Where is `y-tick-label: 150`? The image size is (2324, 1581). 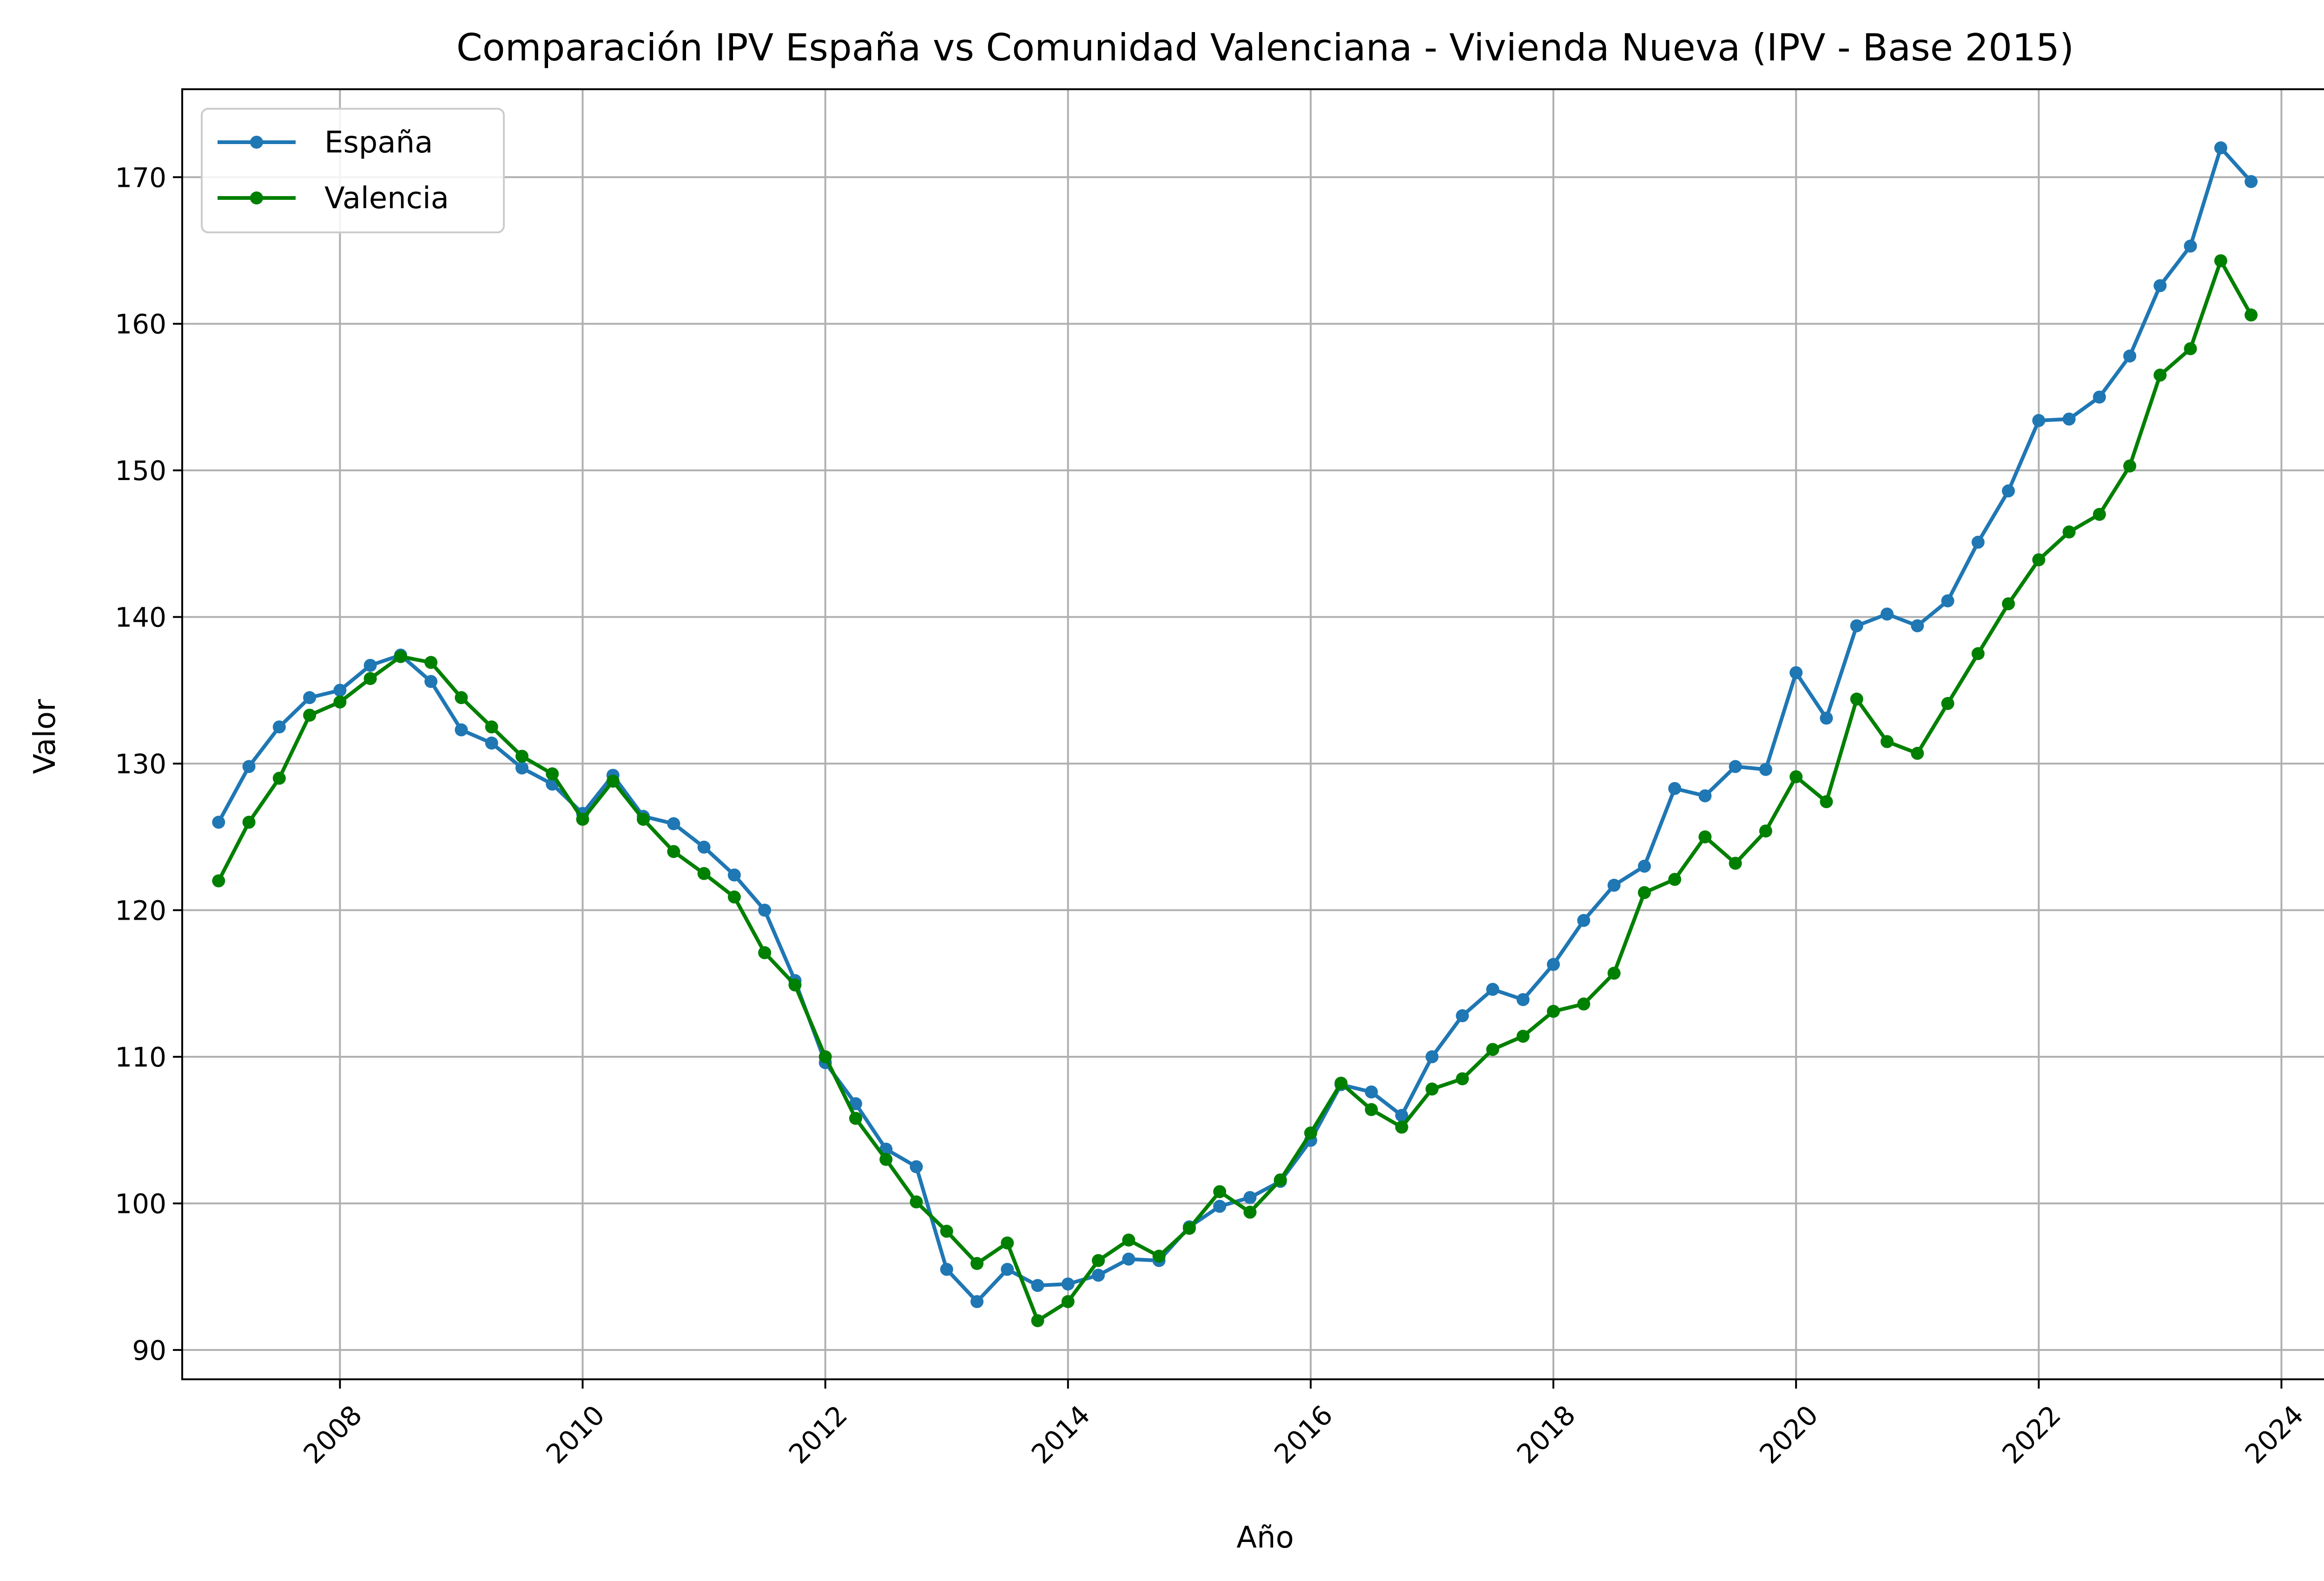 y-tick-label: 150 is located at coordinates (140, 471).